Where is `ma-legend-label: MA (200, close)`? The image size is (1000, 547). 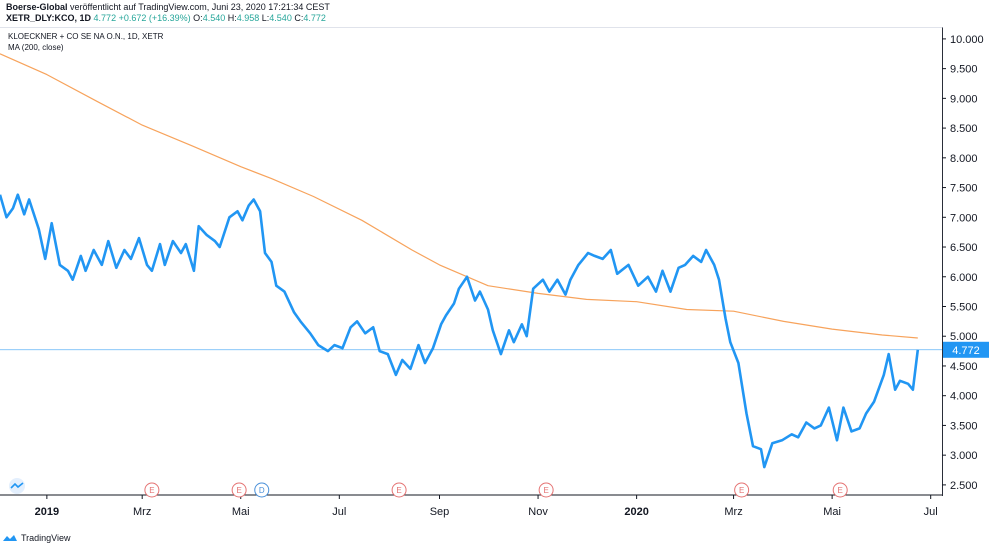 ma-legend-label: MA (200, close) is located at coordinates (36, 47).